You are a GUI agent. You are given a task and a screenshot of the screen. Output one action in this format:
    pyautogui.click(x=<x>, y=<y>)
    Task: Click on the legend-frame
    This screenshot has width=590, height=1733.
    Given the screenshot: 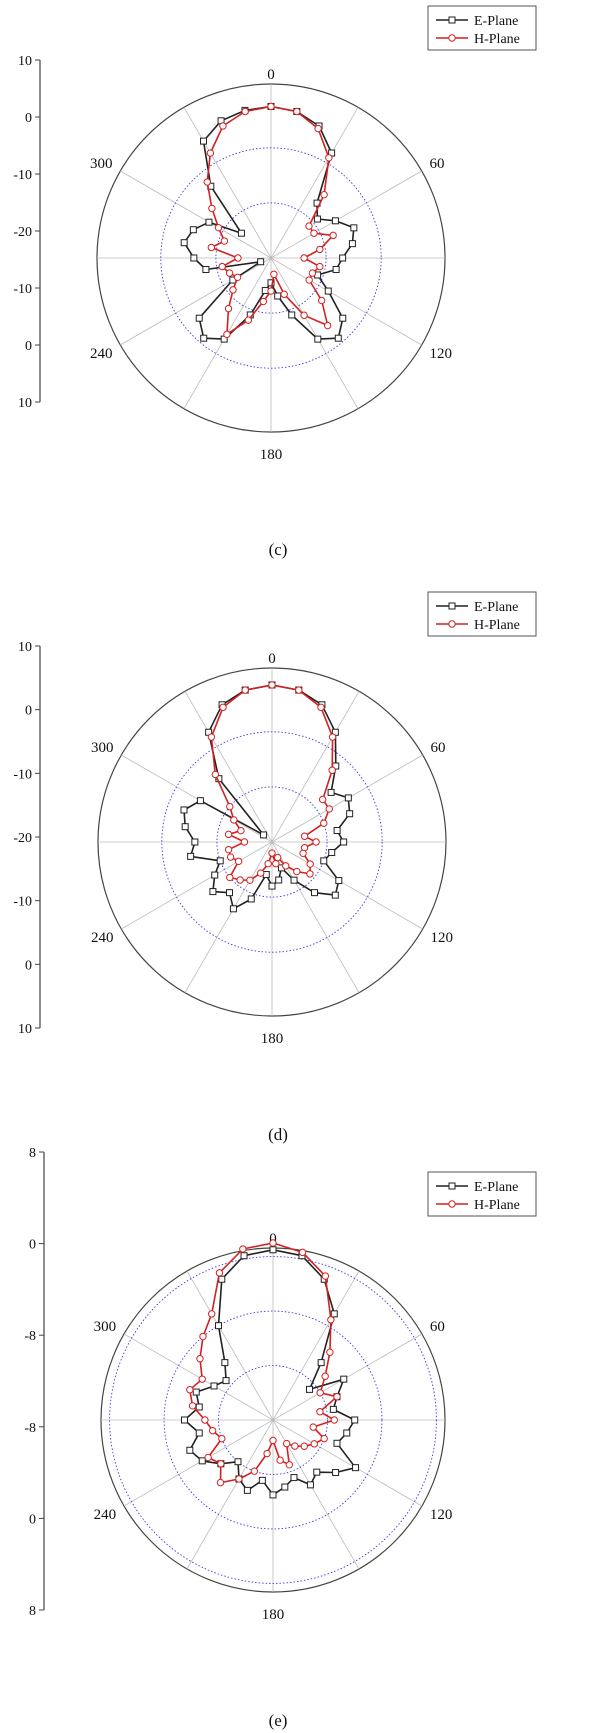 What is the action you would take?
    pyautogui.click(x=482, y=1194)
    